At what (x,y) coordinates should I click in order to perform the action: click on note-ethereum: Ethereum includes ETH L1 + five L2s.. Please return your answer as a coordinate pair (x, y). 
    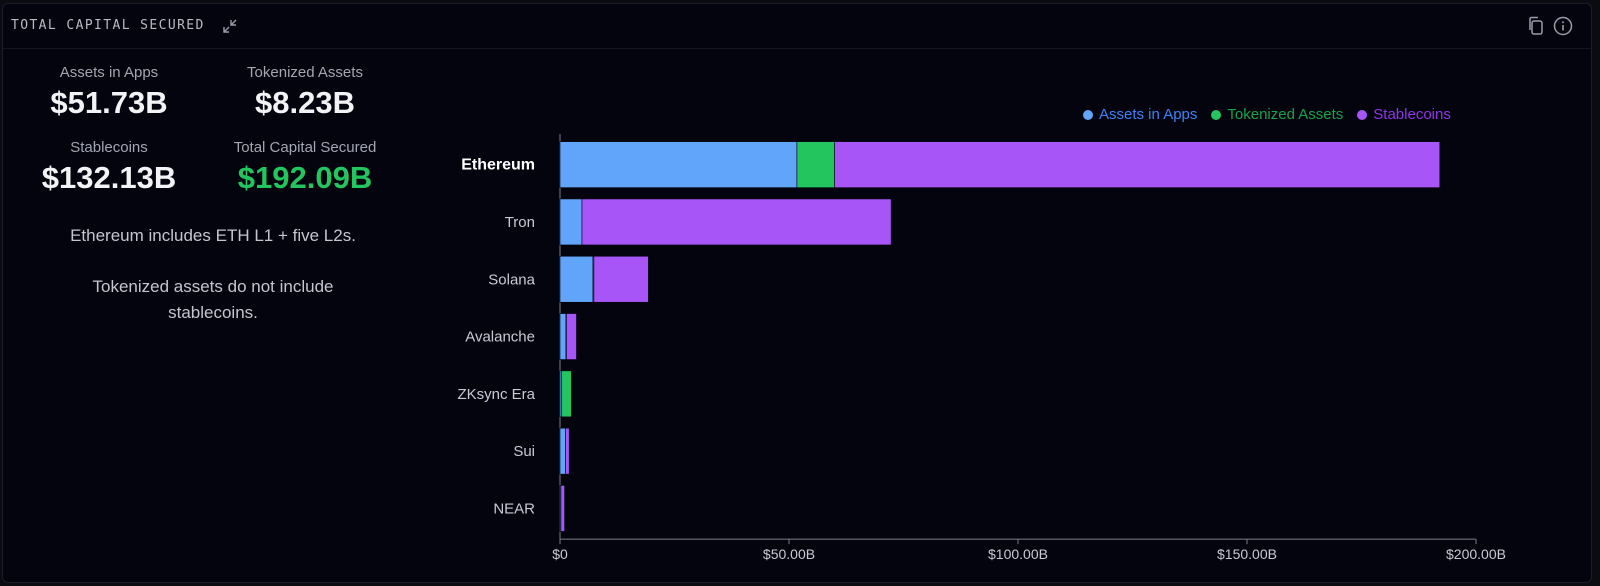
    Looking at the image, I should click on (213, 235).